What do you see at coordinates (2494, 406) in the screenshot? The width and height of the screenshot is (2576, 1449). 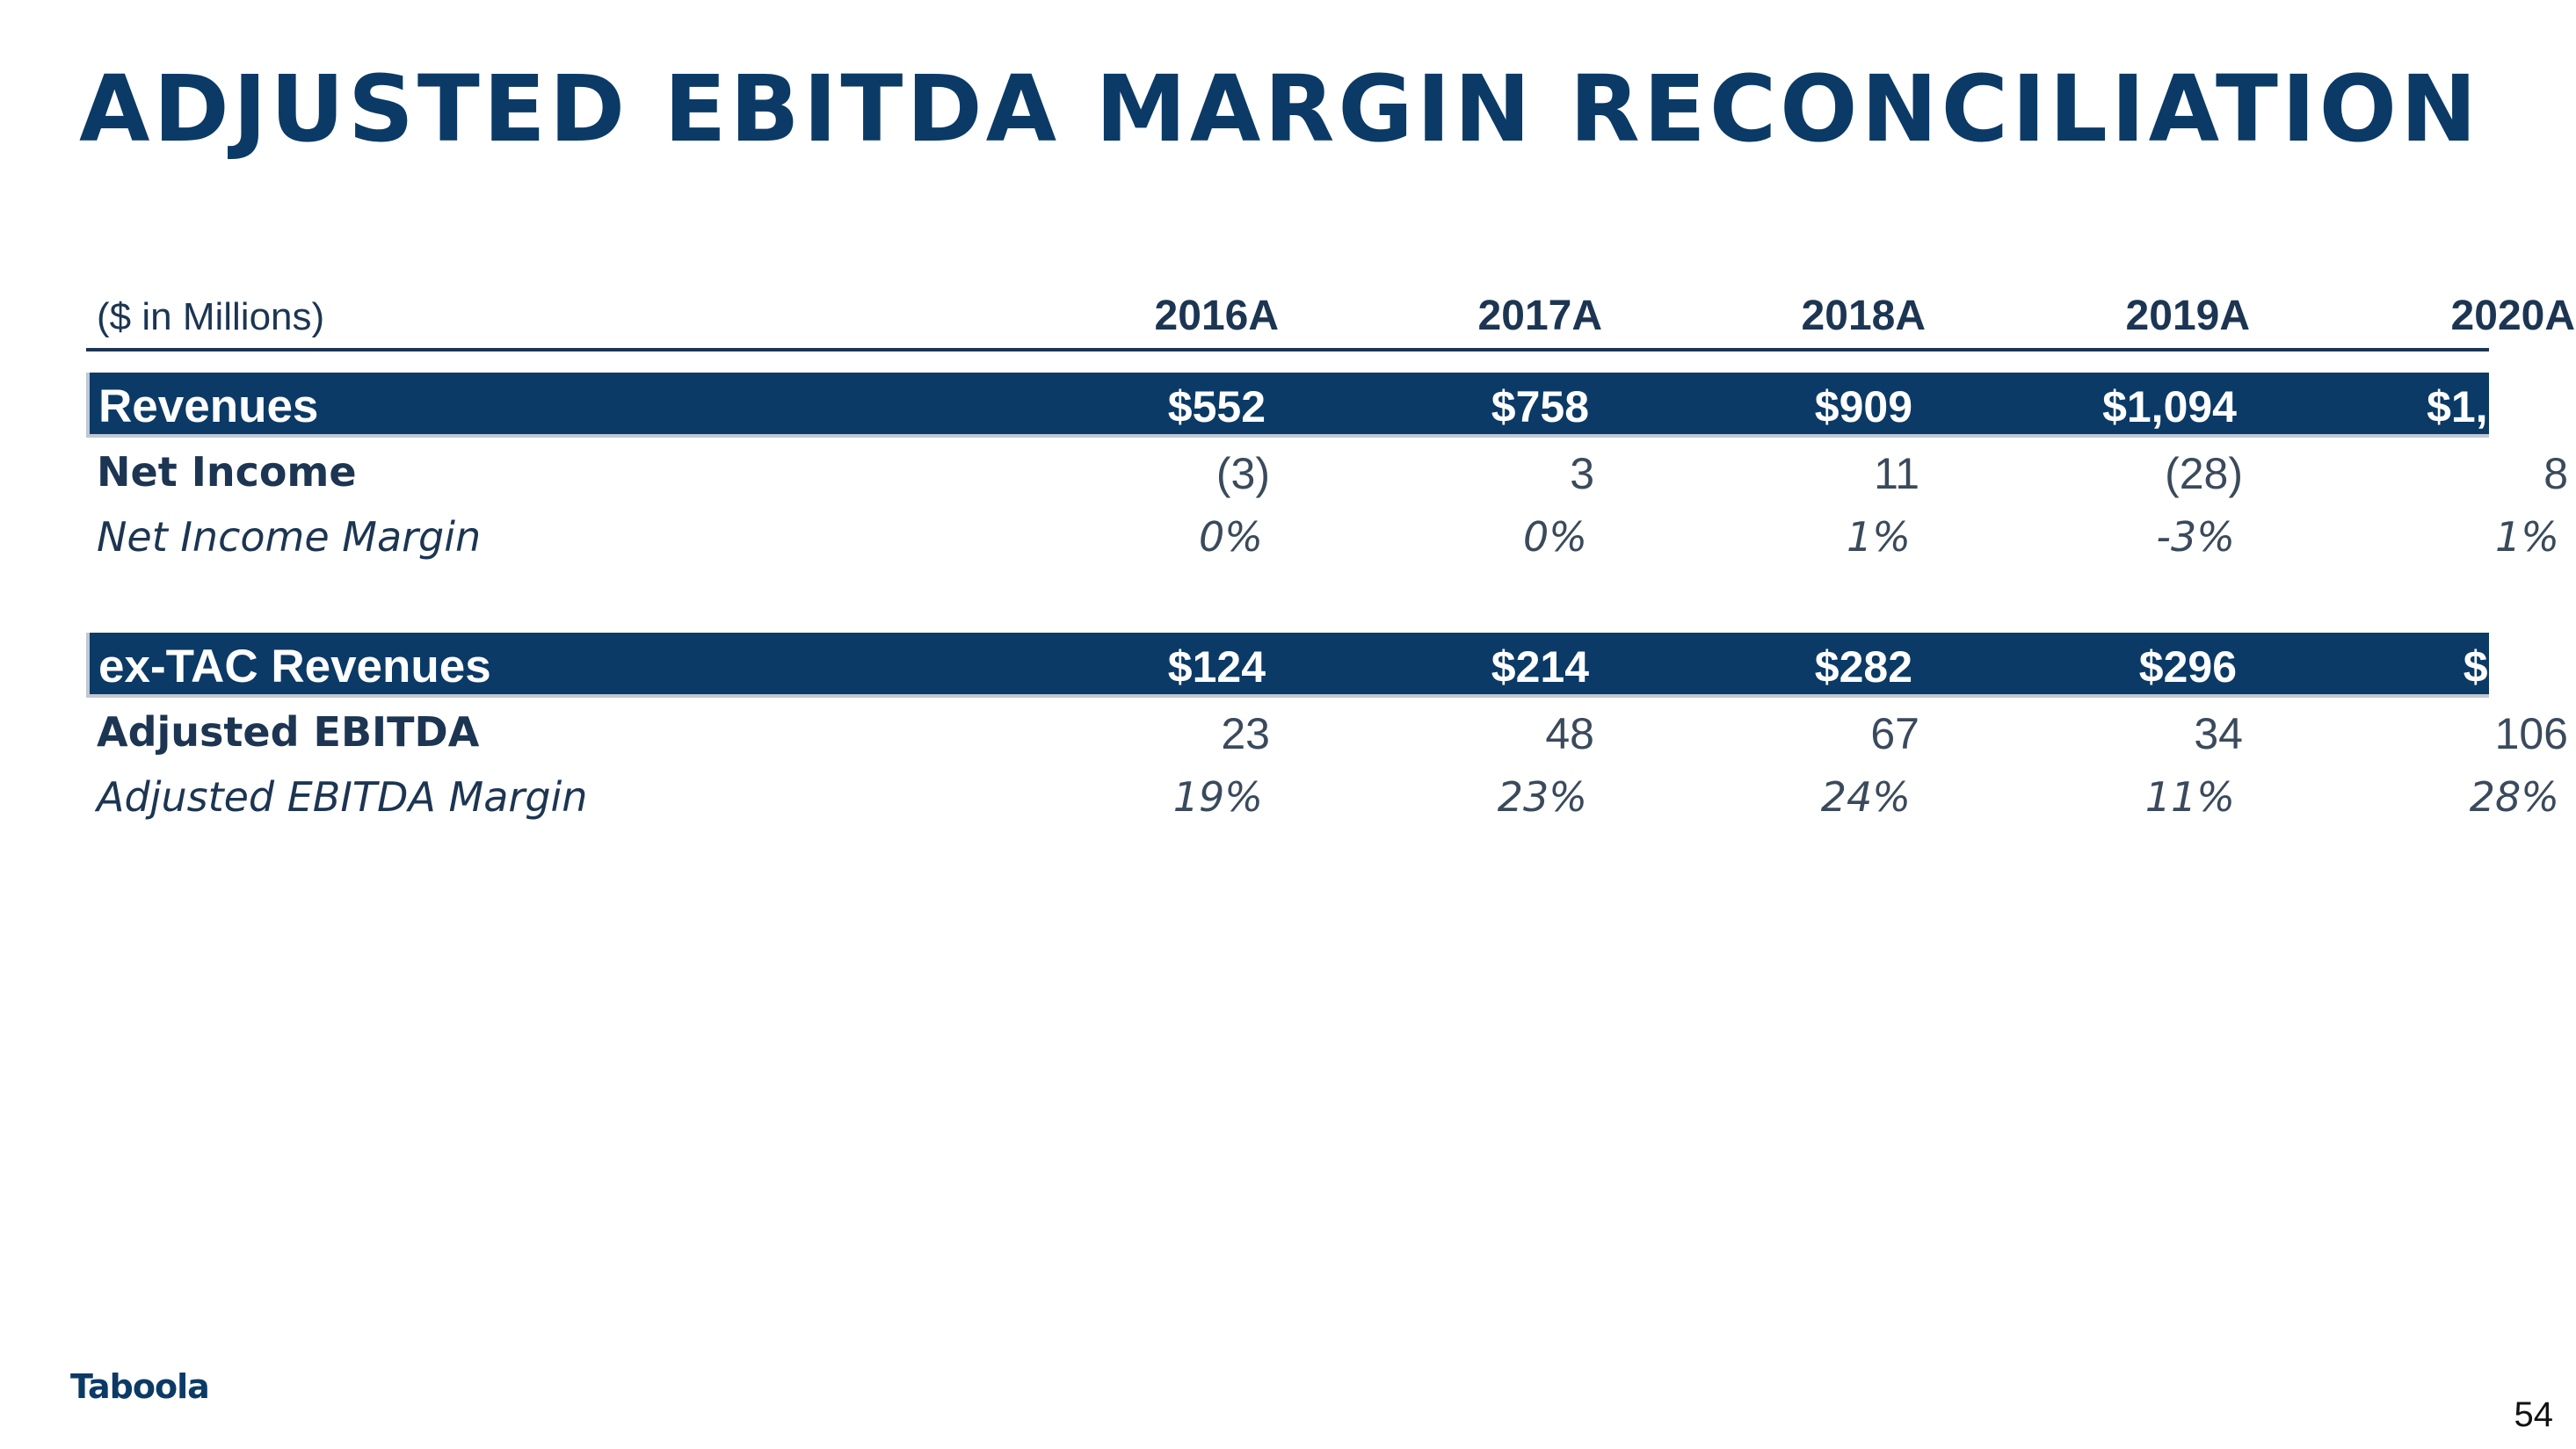 I see `band-value: $1,189` at bounding box center [2494, 406].